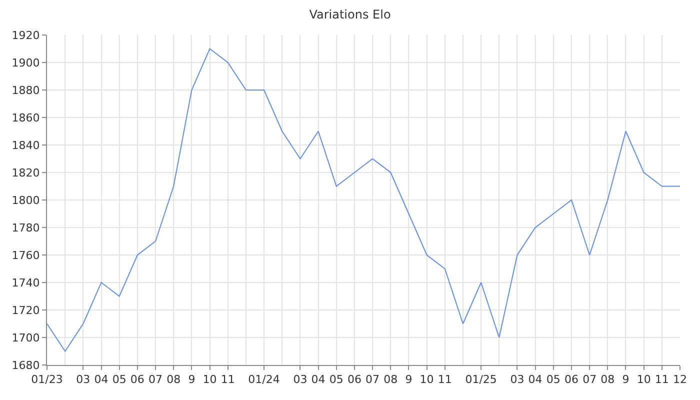 This screenshot has height=400, width=700. I want to click on y-tick-label: 1860, so click(26, 117).